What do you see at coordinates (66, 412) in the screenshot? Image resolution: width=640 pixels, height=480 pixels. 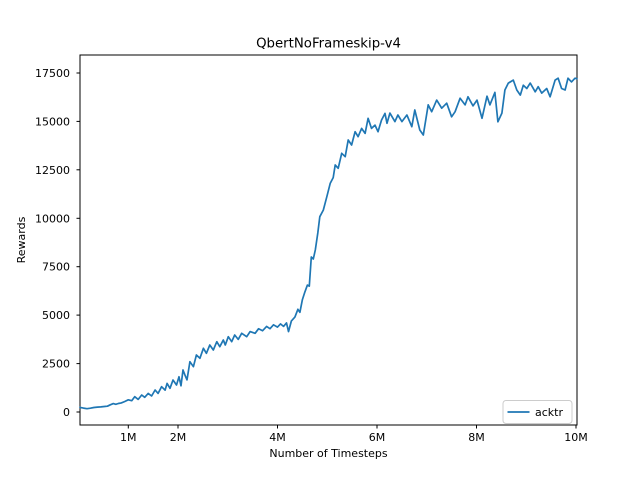 I see `y-tick-label: 0` at bounding box center [66, 412].